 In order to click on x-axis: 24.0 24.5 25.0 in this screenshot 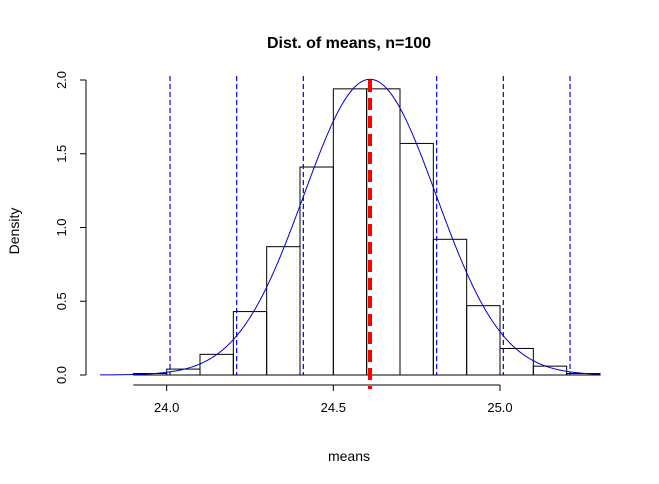, I will do `click(323, 399)`.